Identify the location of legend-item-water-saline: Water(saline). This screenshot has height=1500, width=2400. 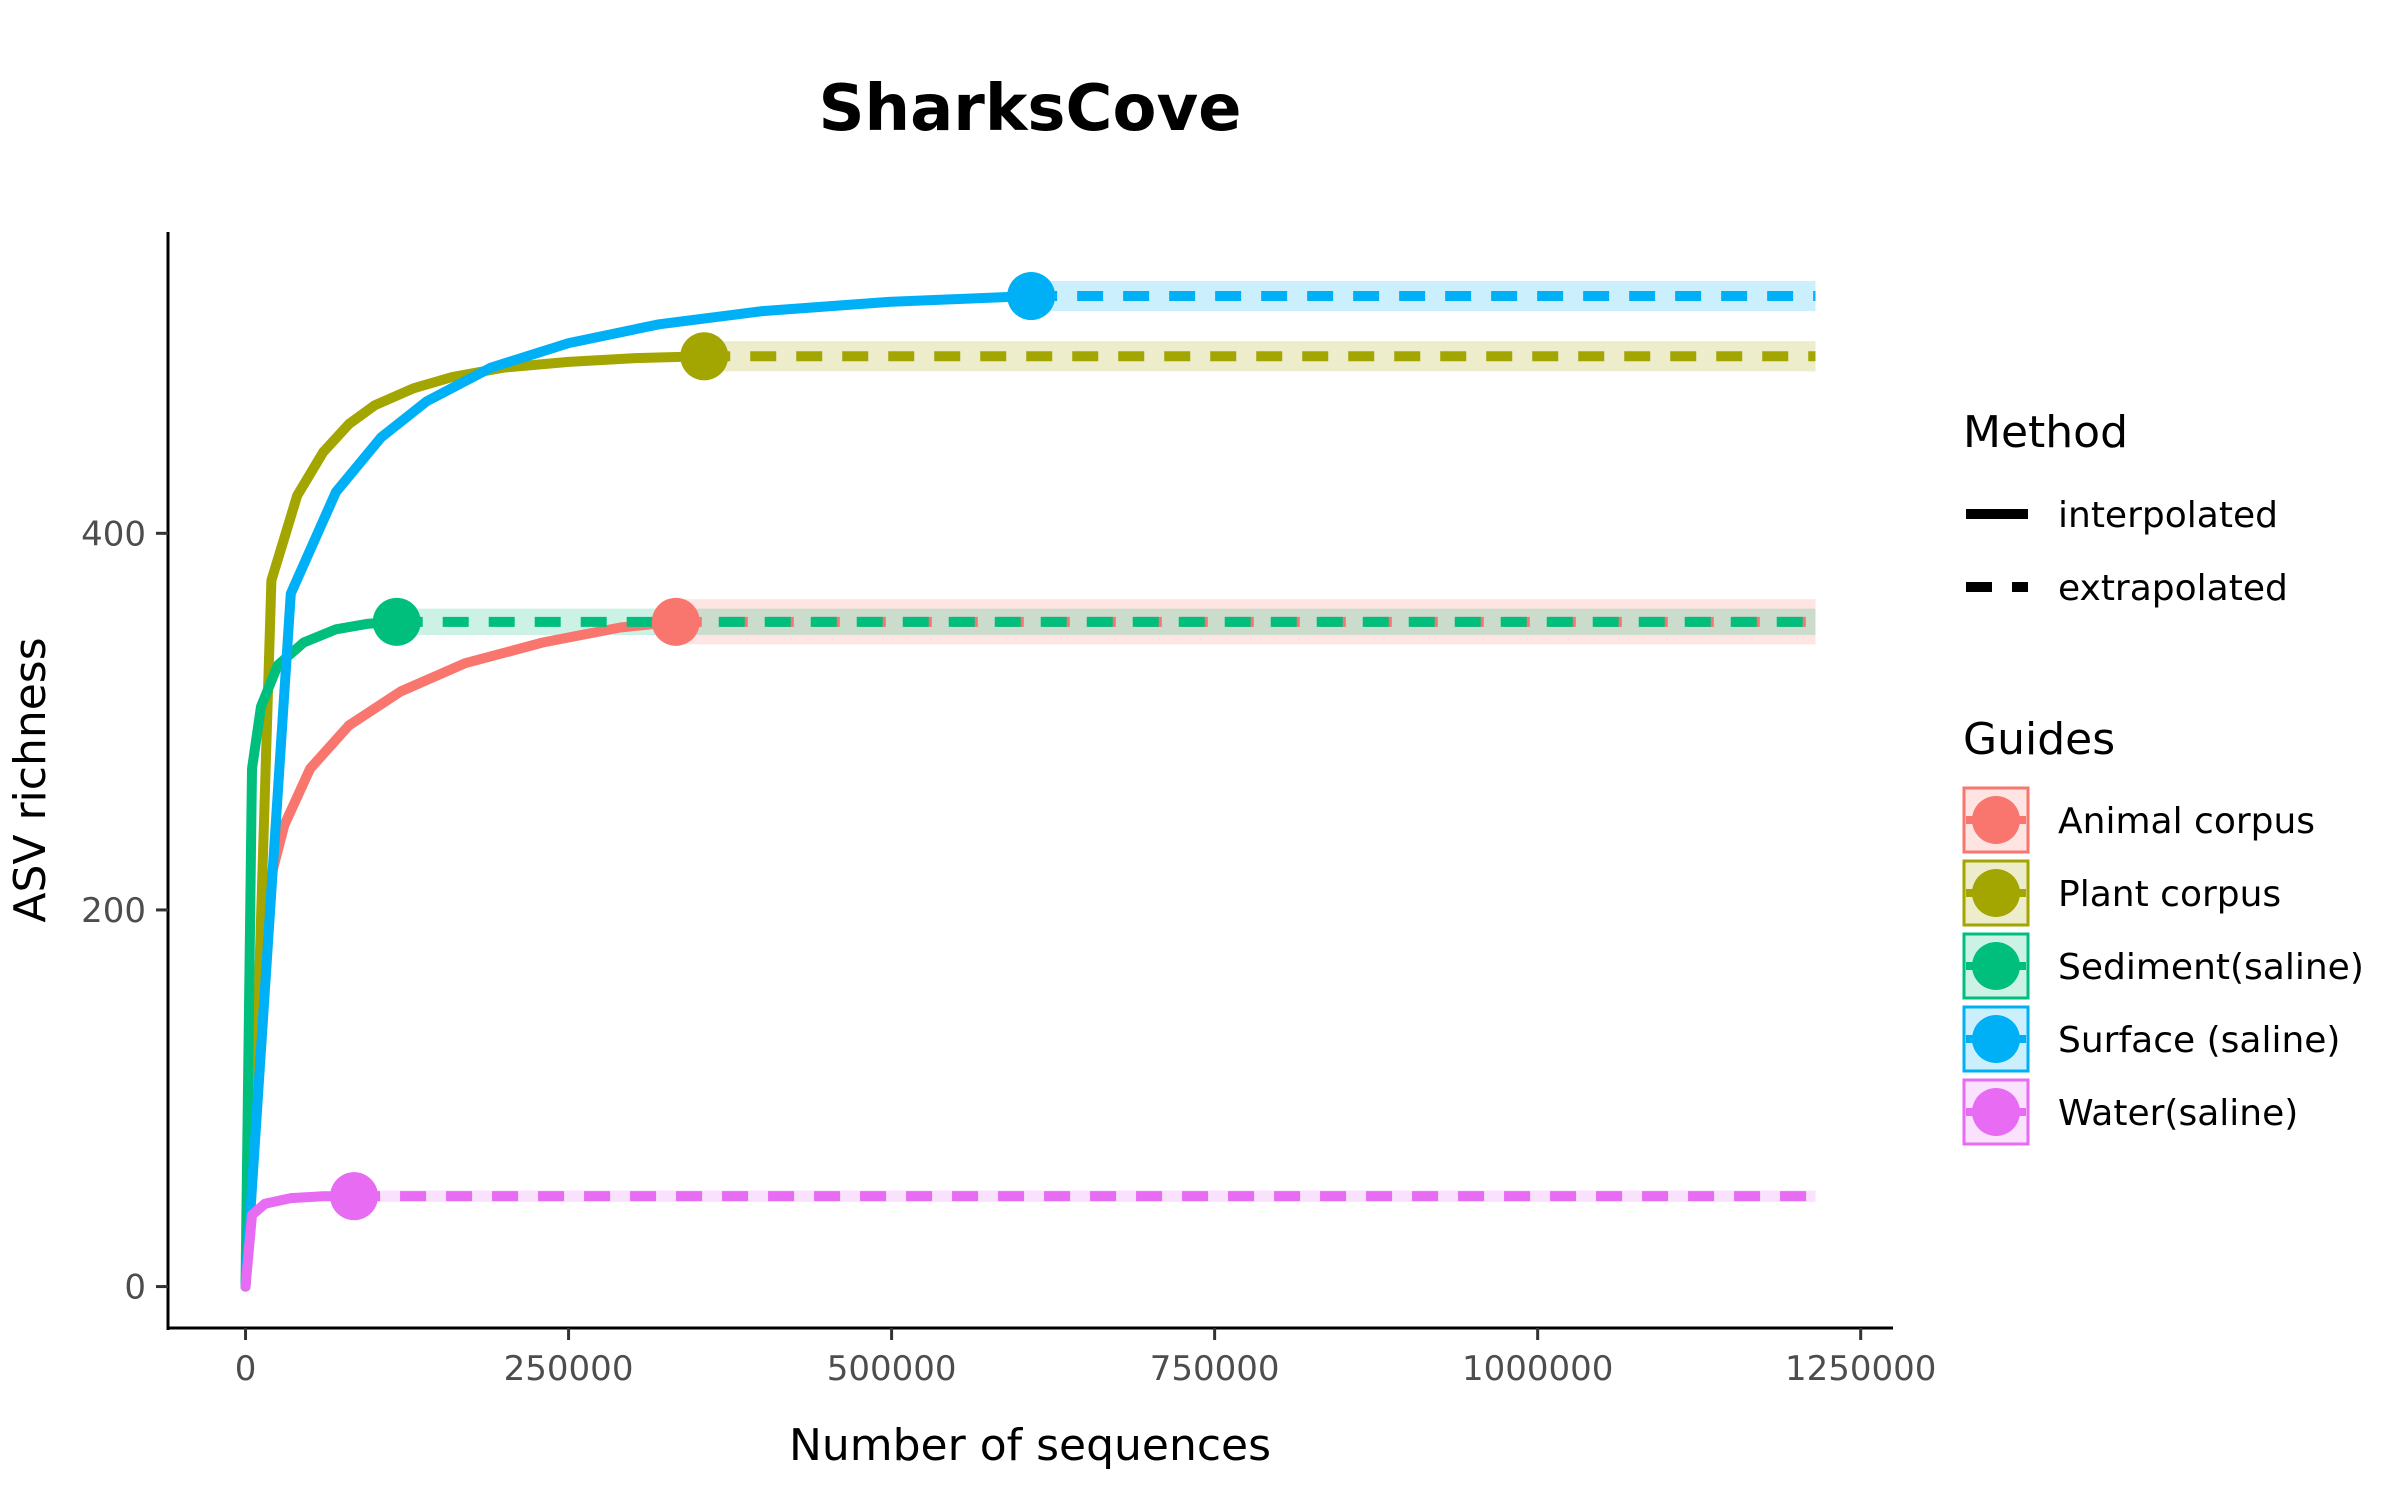
(2130, 1112).